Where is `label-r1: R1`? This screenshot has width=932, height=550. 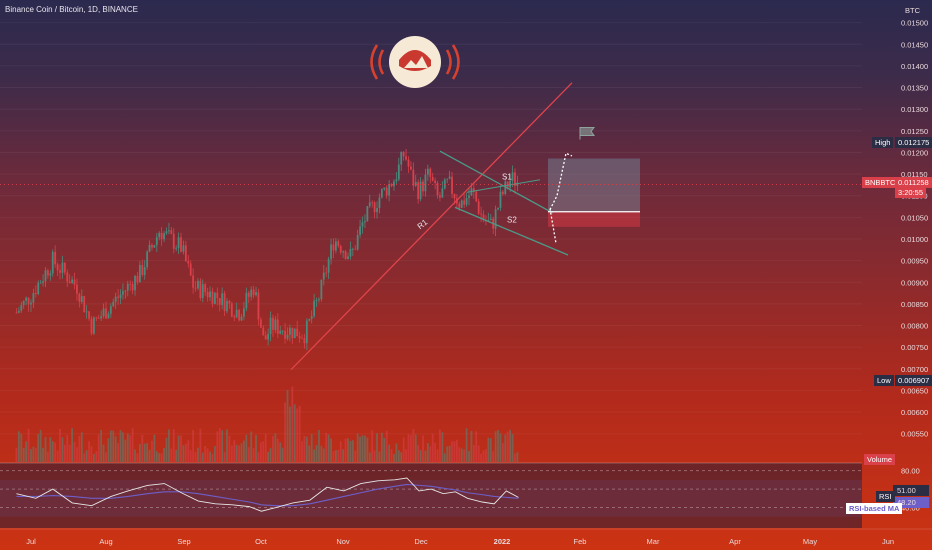 label-r1: R1 is located at coordinates (423, 224).